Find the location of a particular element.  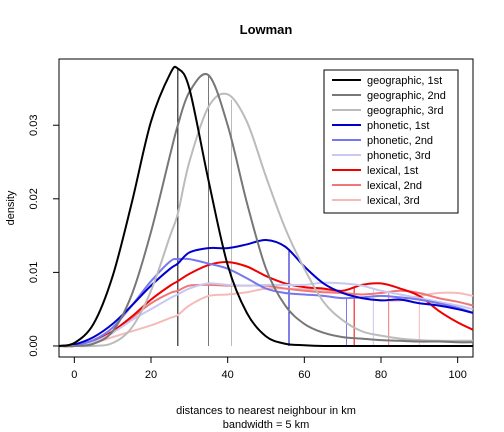

legend-label-0: geographic, 1st is located at coordinates (404, 81).